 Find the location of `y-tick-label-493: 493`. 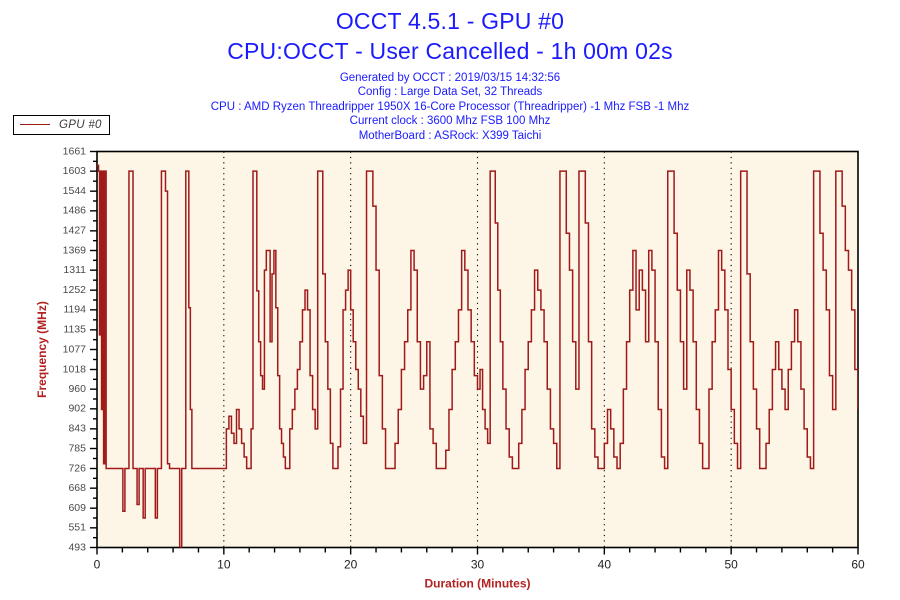

y-tick-label-493: 493 is located at coordinates (77, 547).